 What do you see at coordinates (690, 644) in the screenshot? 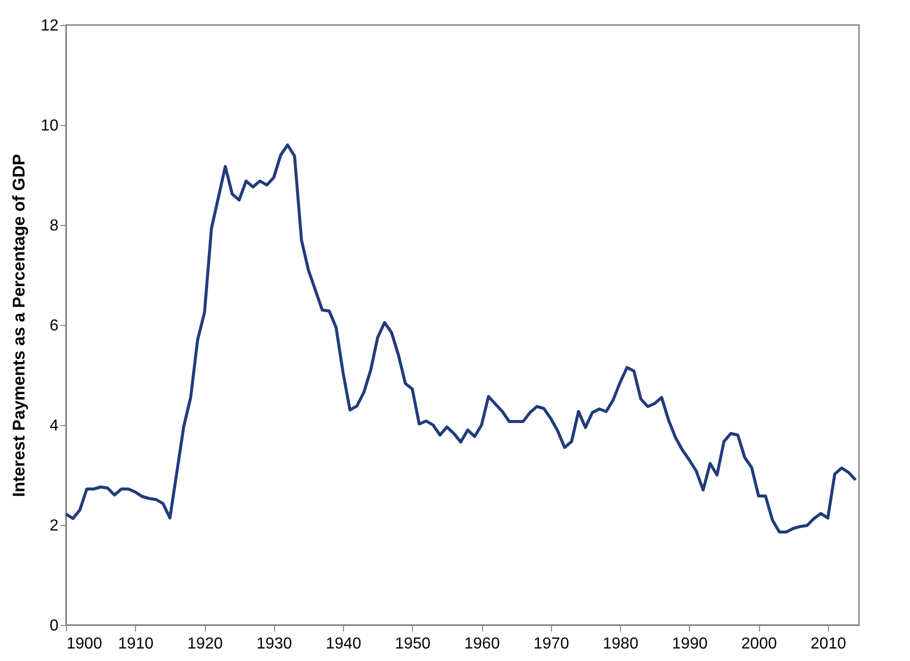
I see `x-tick-label: 1990` at bounding box center [690, 644].